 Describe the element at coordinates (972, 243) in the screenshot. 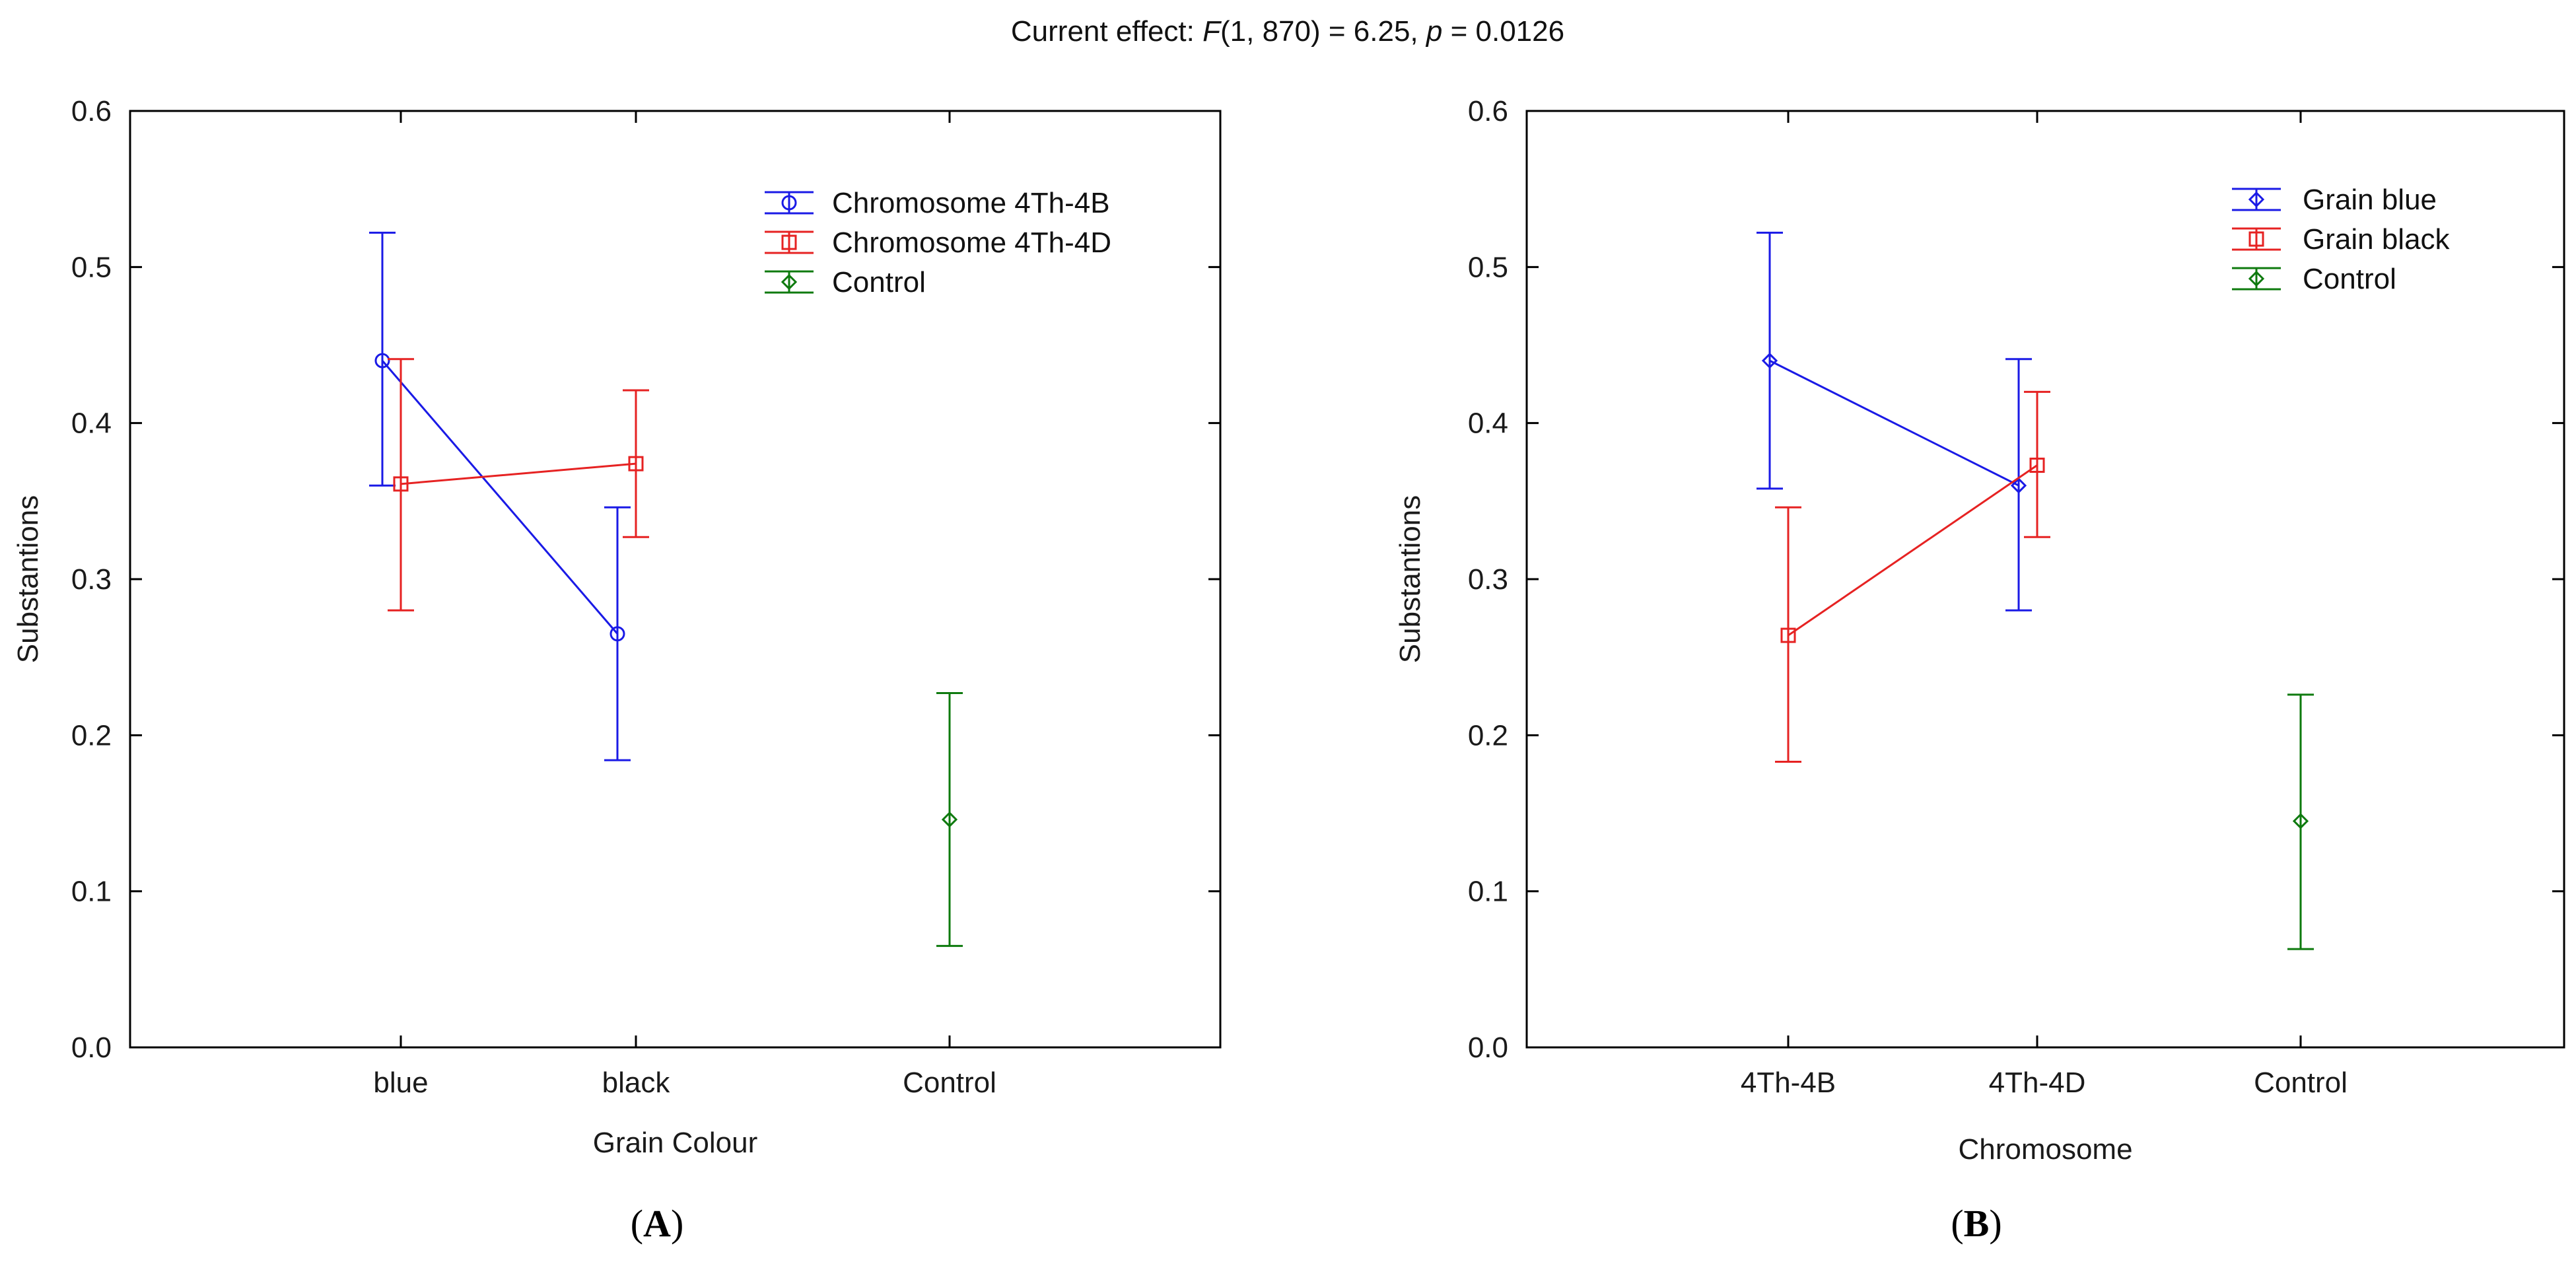

I see `legend-label: Chromosome 4Th-4D` at that location.